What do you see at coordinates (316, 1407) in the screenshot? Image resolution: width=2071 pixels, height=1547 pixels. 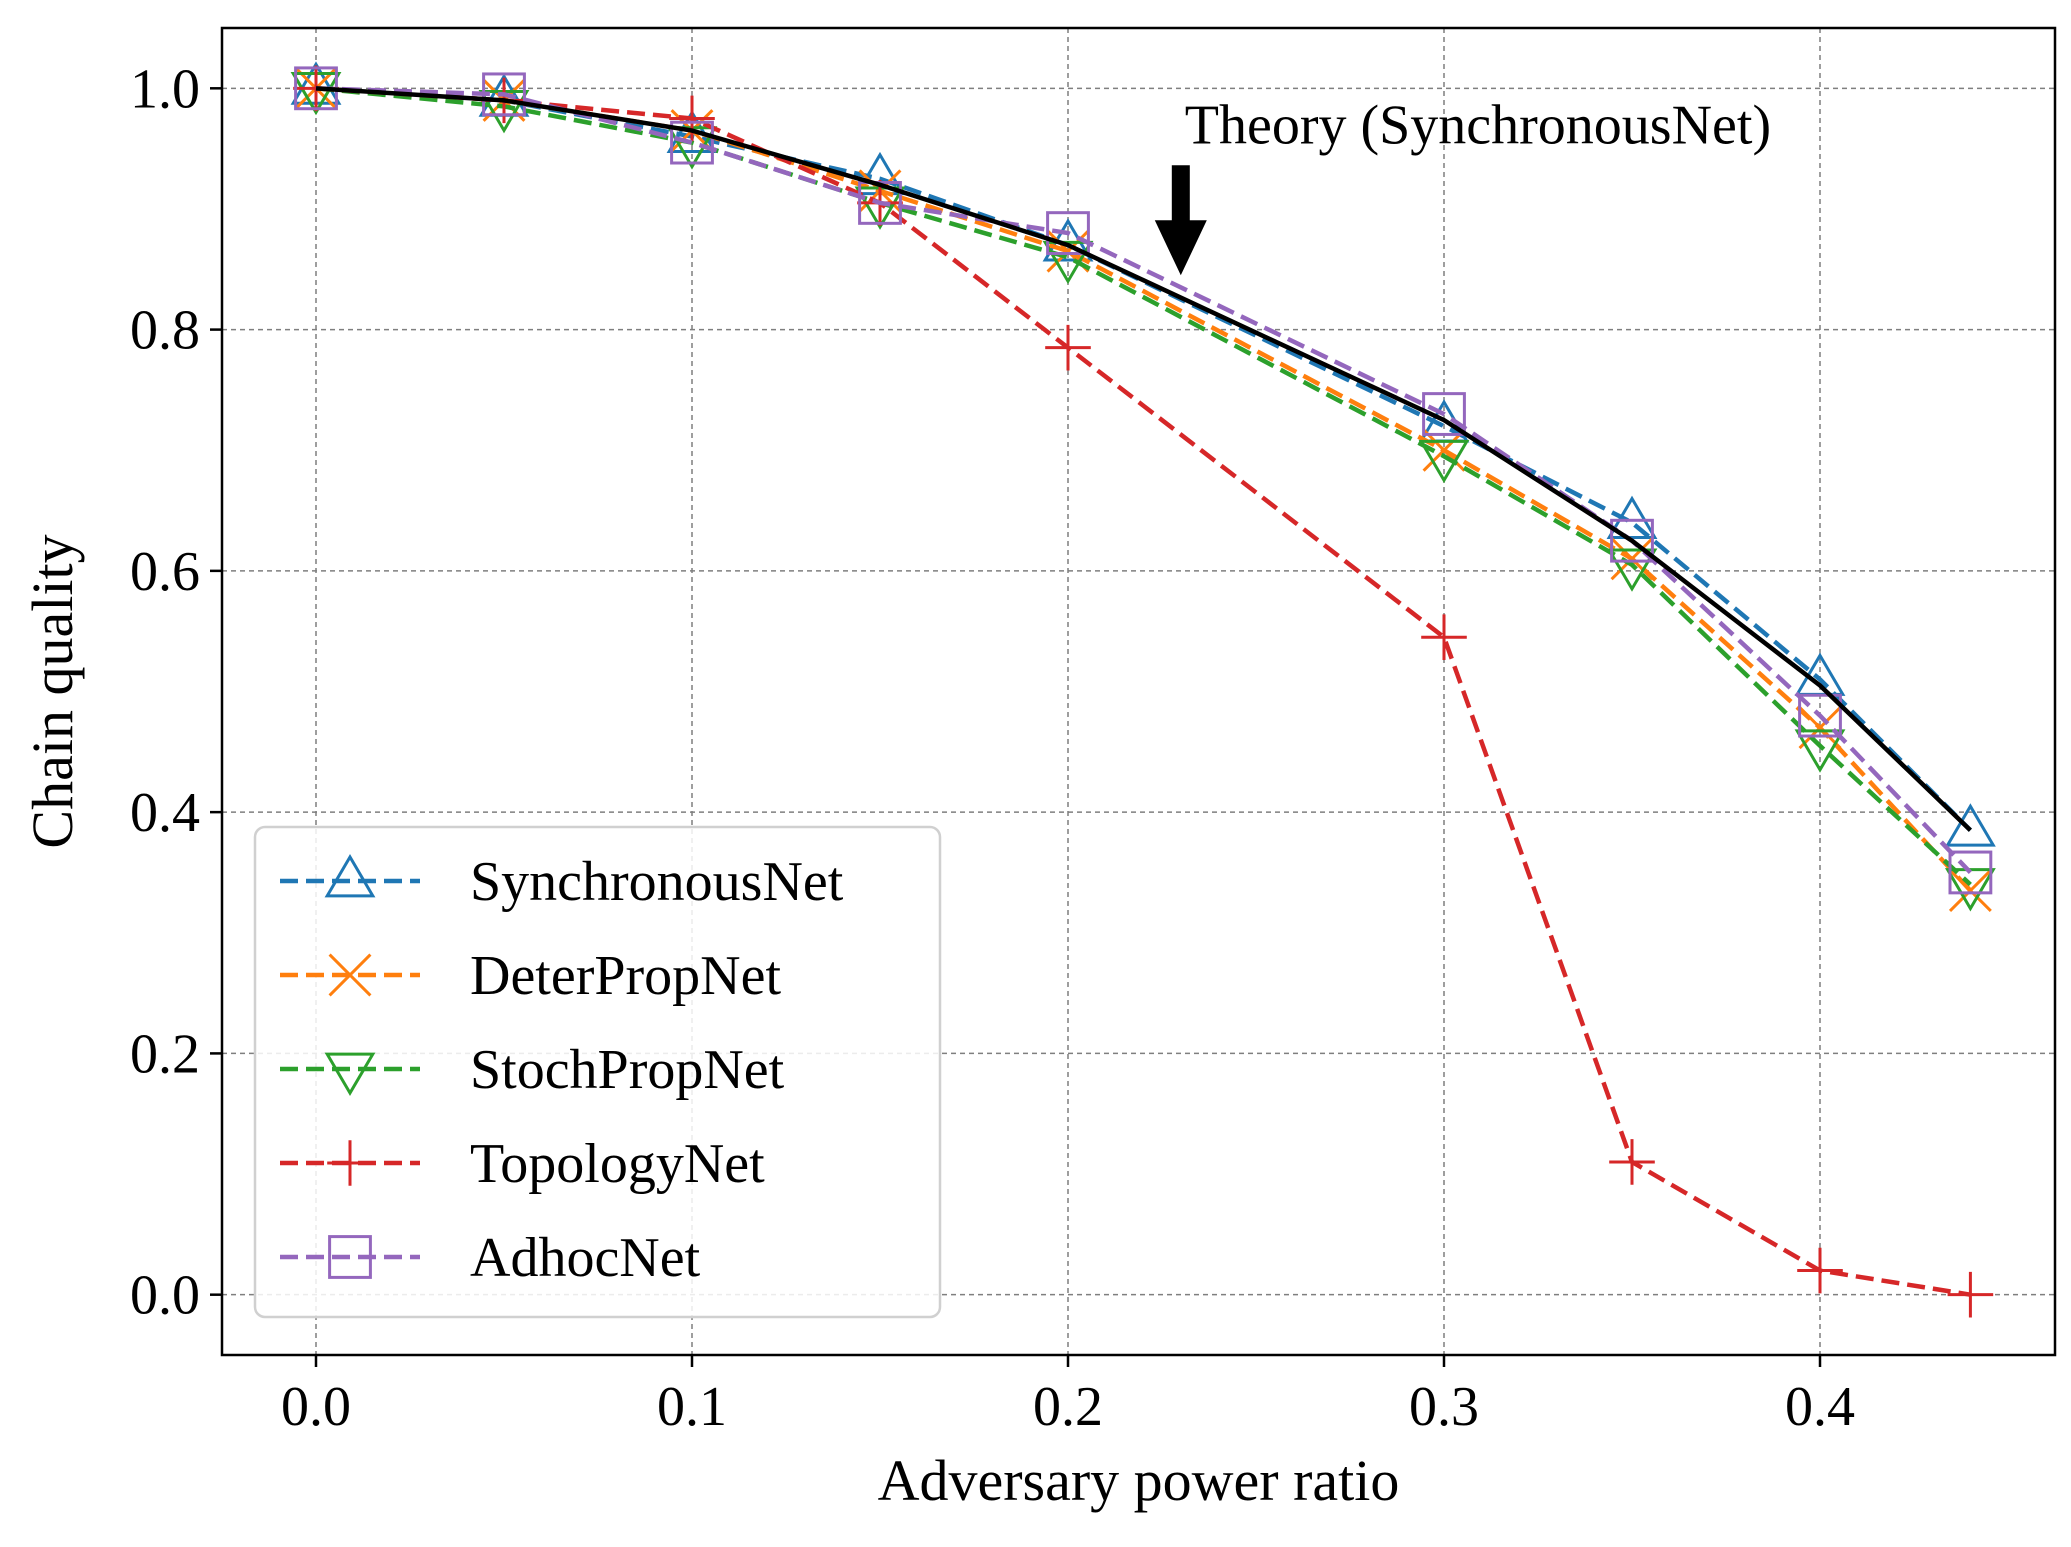 I see `x-tick-label: 0.0` at bounding box center [316, 1407].